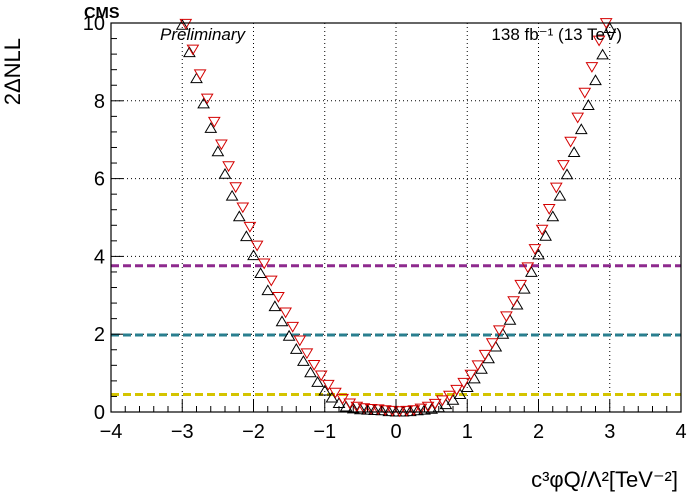 Image resolution: width=696 pixels, height=502 pixels. What do you see at coordinates (253, 432) in the screenshot?
I see `x-tick-label: −2` at bounding box center [253, 432].